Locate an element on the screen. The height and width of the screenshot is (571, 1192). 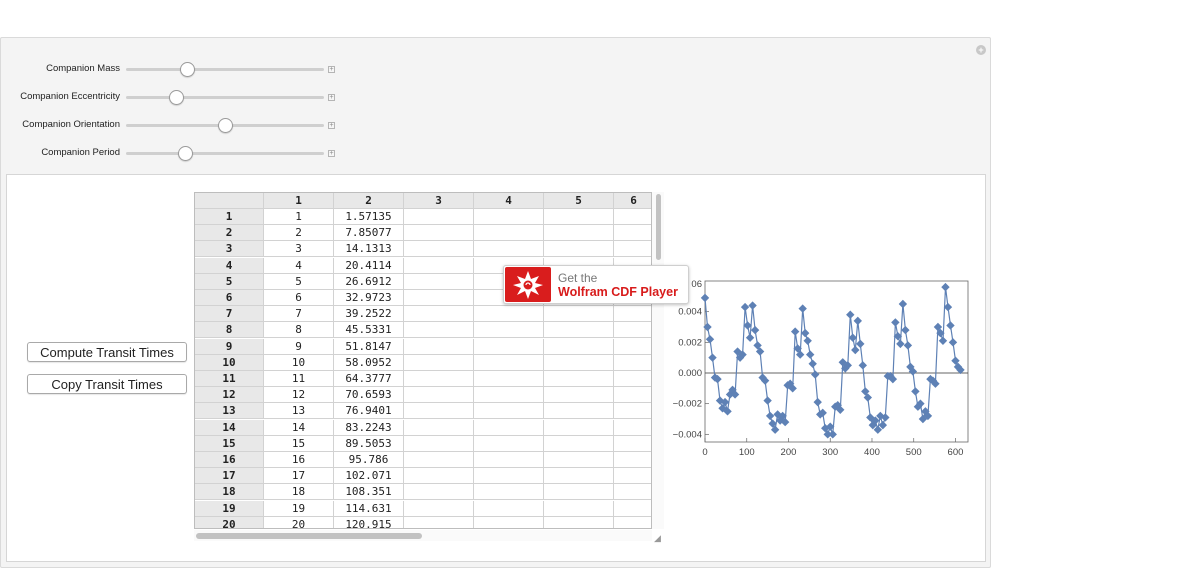
table-row-header: 2 is located at coordinates (229, 233).